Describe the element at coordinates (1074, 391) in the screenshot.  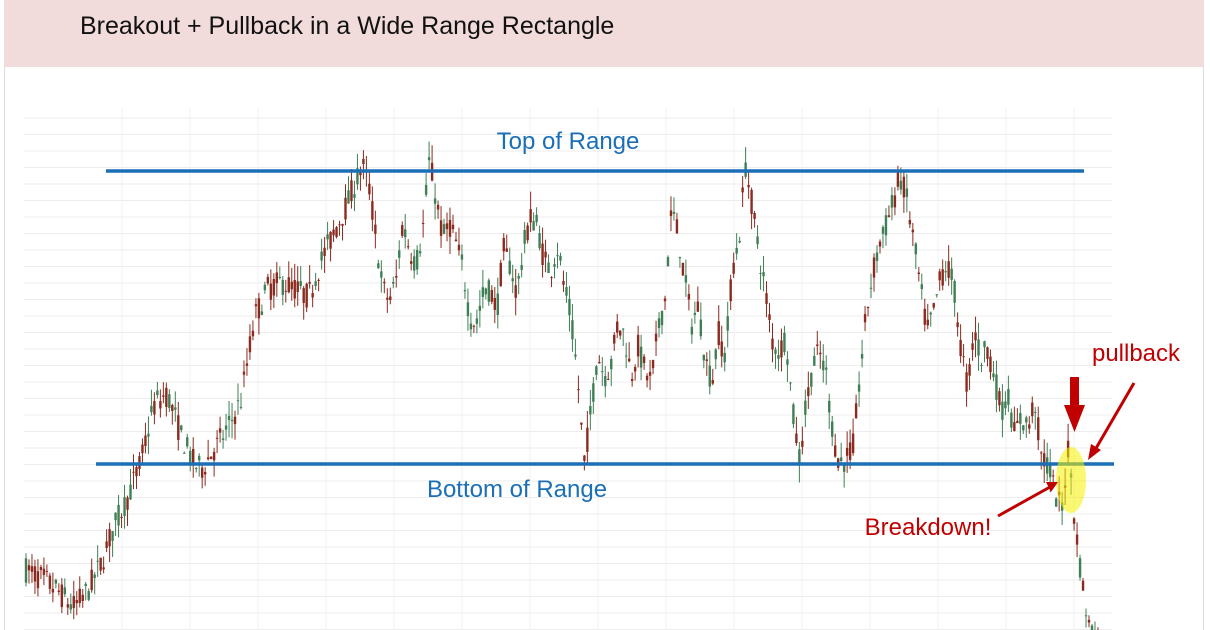
I see `pullback-marker-shaft` at that location.